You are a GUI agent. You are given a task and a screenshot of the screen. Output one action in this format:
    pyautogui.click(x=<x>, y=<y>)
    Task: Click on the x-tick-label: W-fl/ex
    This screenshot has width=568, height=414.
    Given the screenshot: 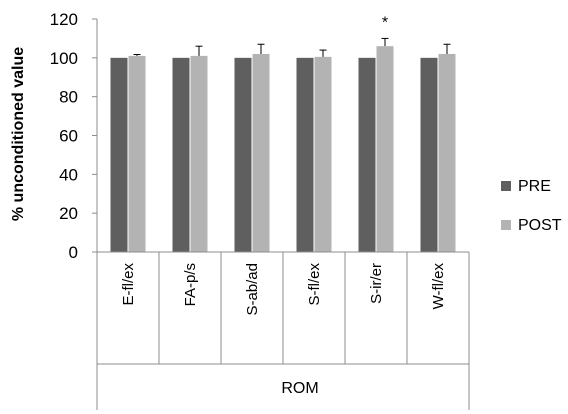 What is the action you would take?
    pyautogui.click(x=438, y=286)
    